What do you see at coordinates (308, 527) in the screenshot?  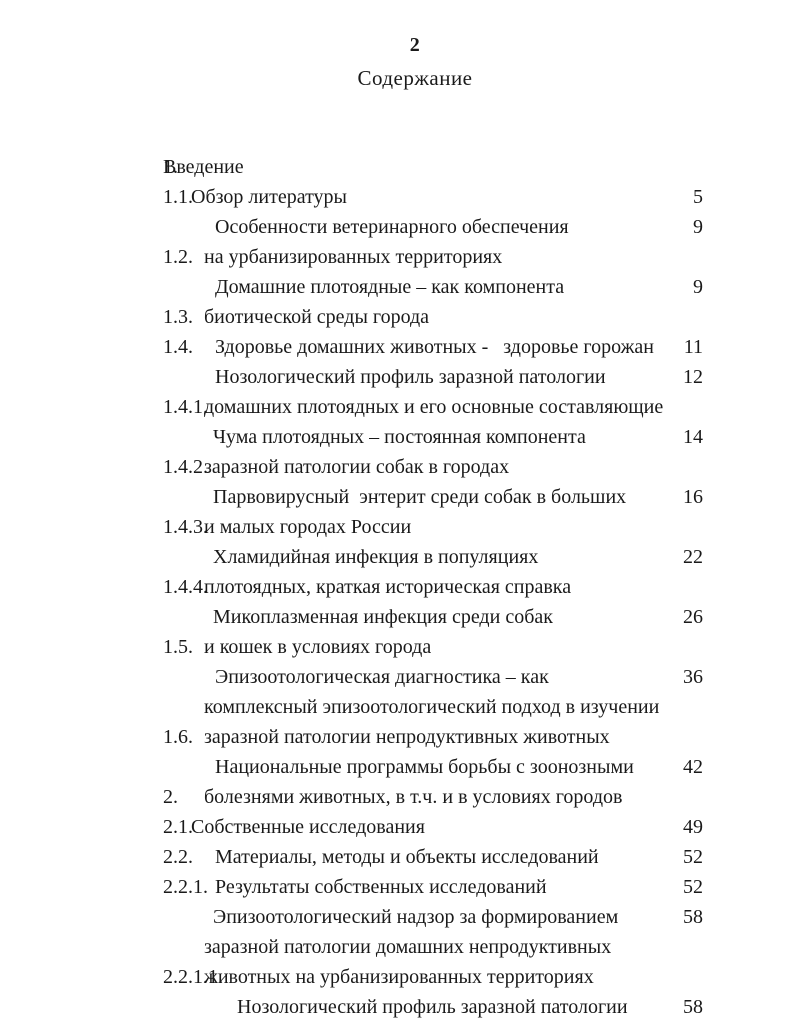 I see `toc-entry-text: и малых городах России` at bounding box center [308, 527].